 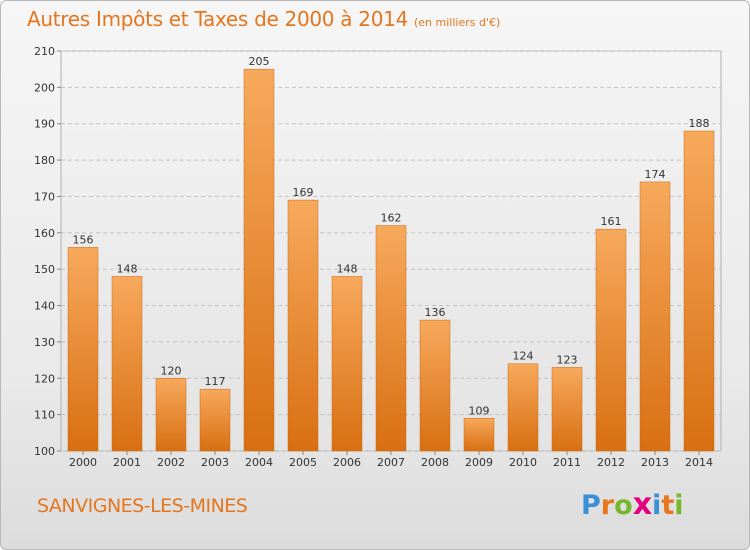 I want to click on x-tick-label: 2009, so click(x=479, y=462).